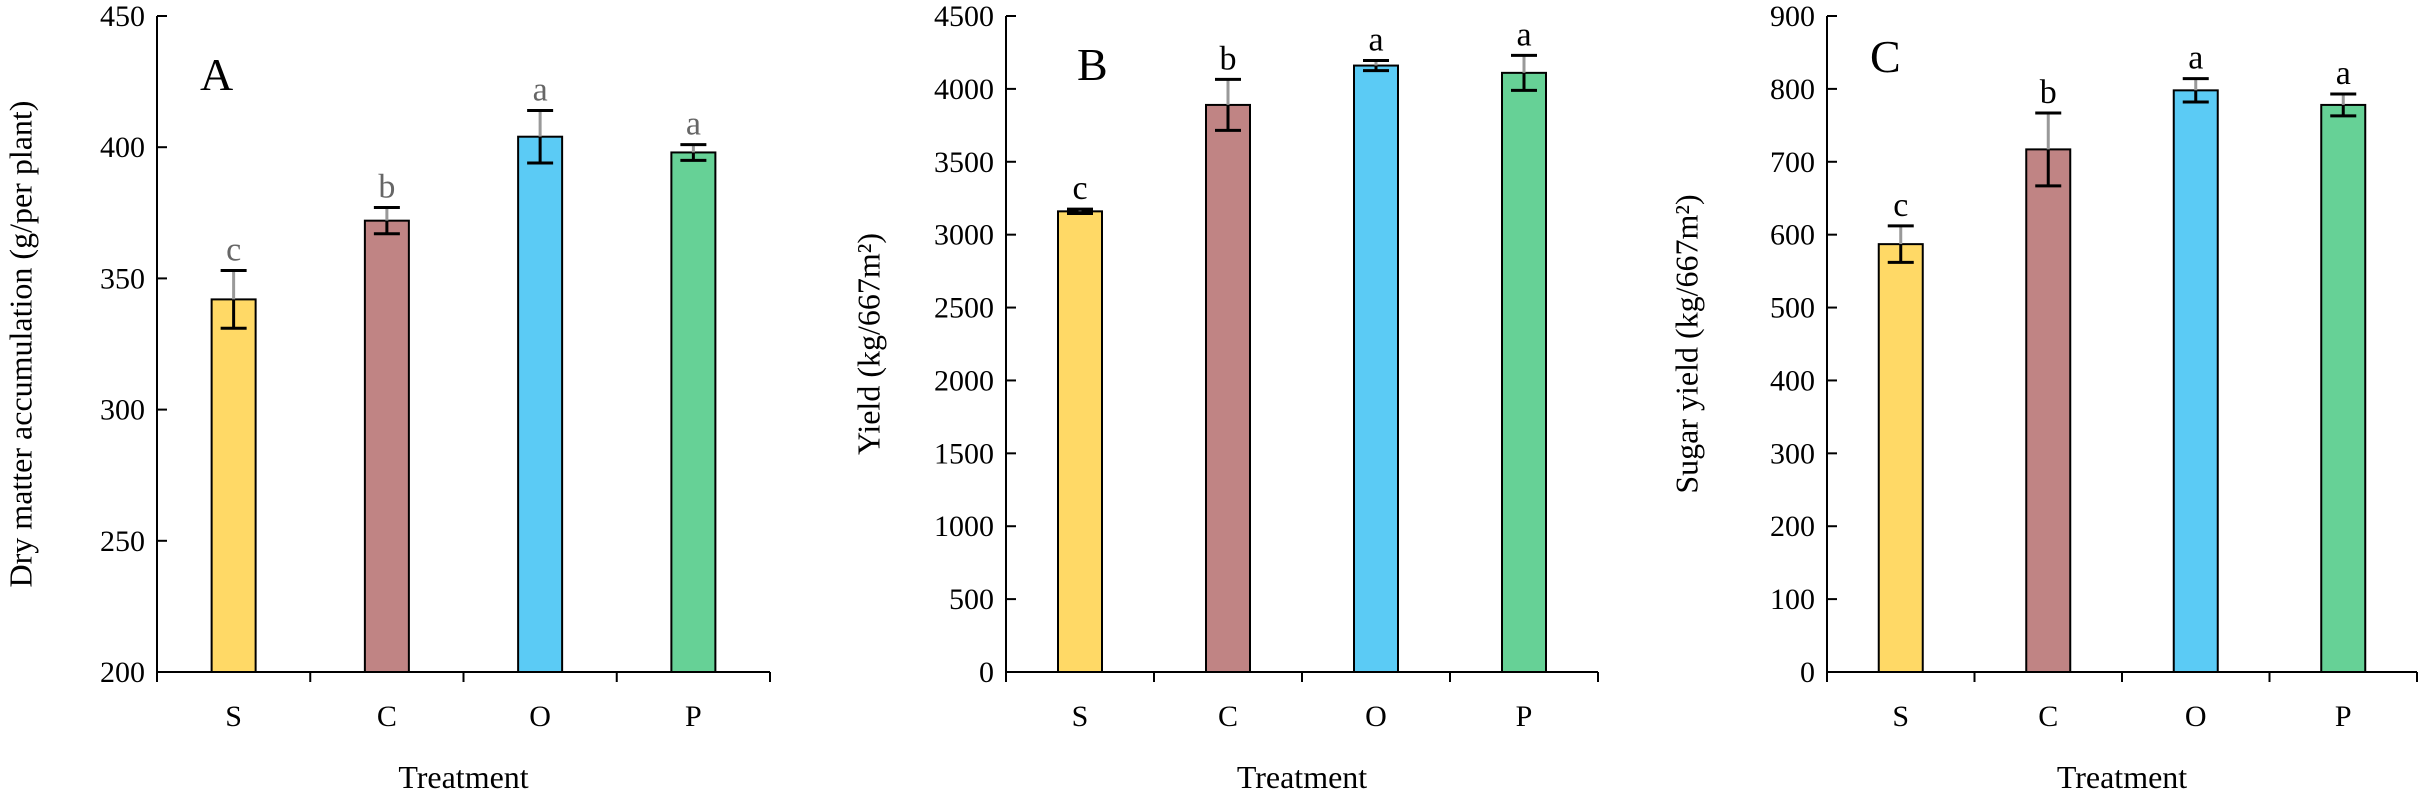 This screenshot has width=2427, height=794. I want to click on y-tick-label: 2000, so click(964, 380).